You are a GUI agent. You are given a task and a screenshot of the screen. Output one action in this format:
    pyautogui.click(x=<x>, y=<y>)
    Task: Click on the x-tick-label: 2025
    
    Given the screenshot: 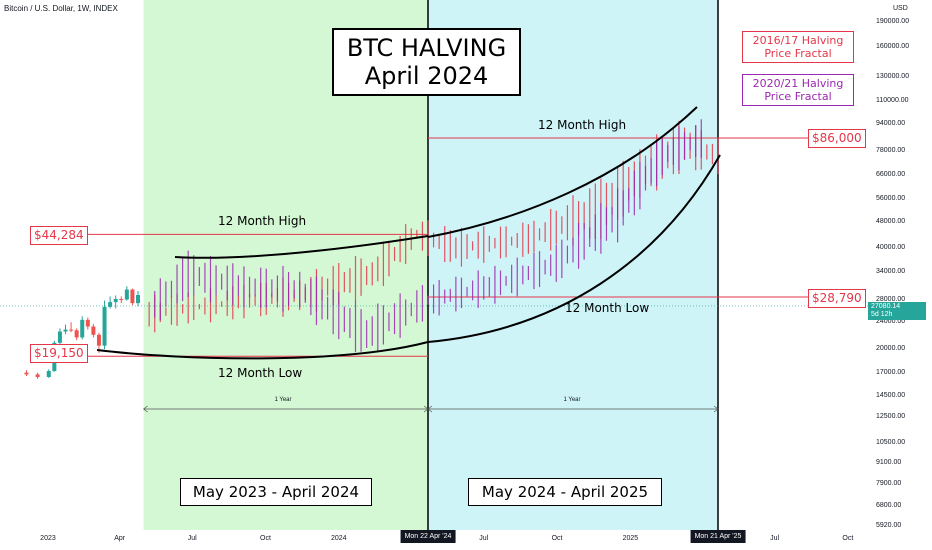 What is the action you would take?
    pyautogui.click(x=630, y=538)
    